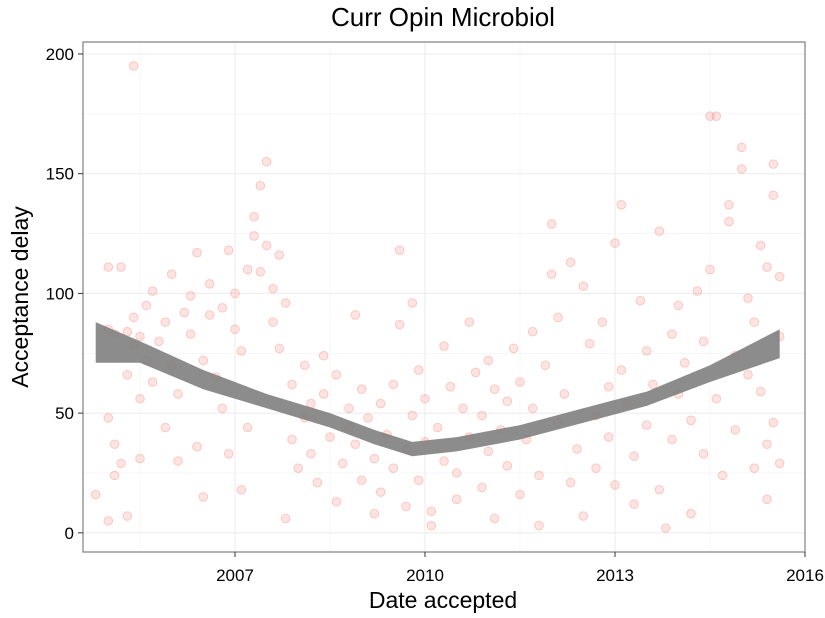 This screenshot has height=618, width=825. I want to click on y-axis: 0 50 100 150 200 Acceptance delay, so click(45, 294).